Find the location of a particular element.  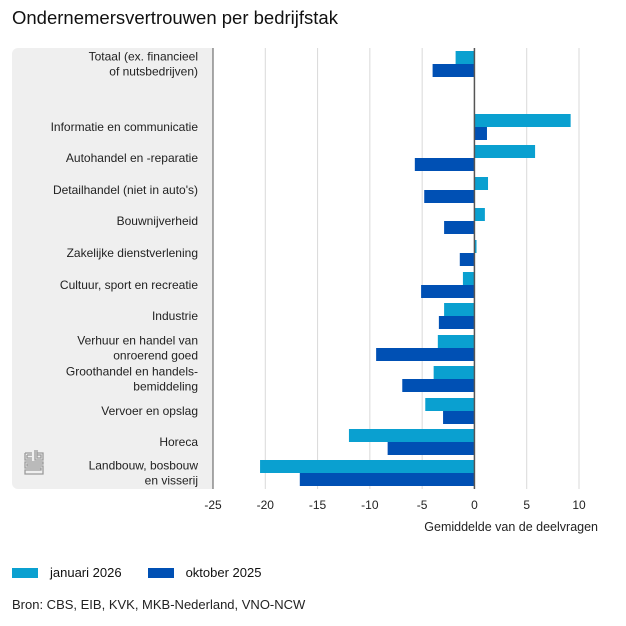

legend-label-jan: januari 2026 is located at coordinates (86, 572).